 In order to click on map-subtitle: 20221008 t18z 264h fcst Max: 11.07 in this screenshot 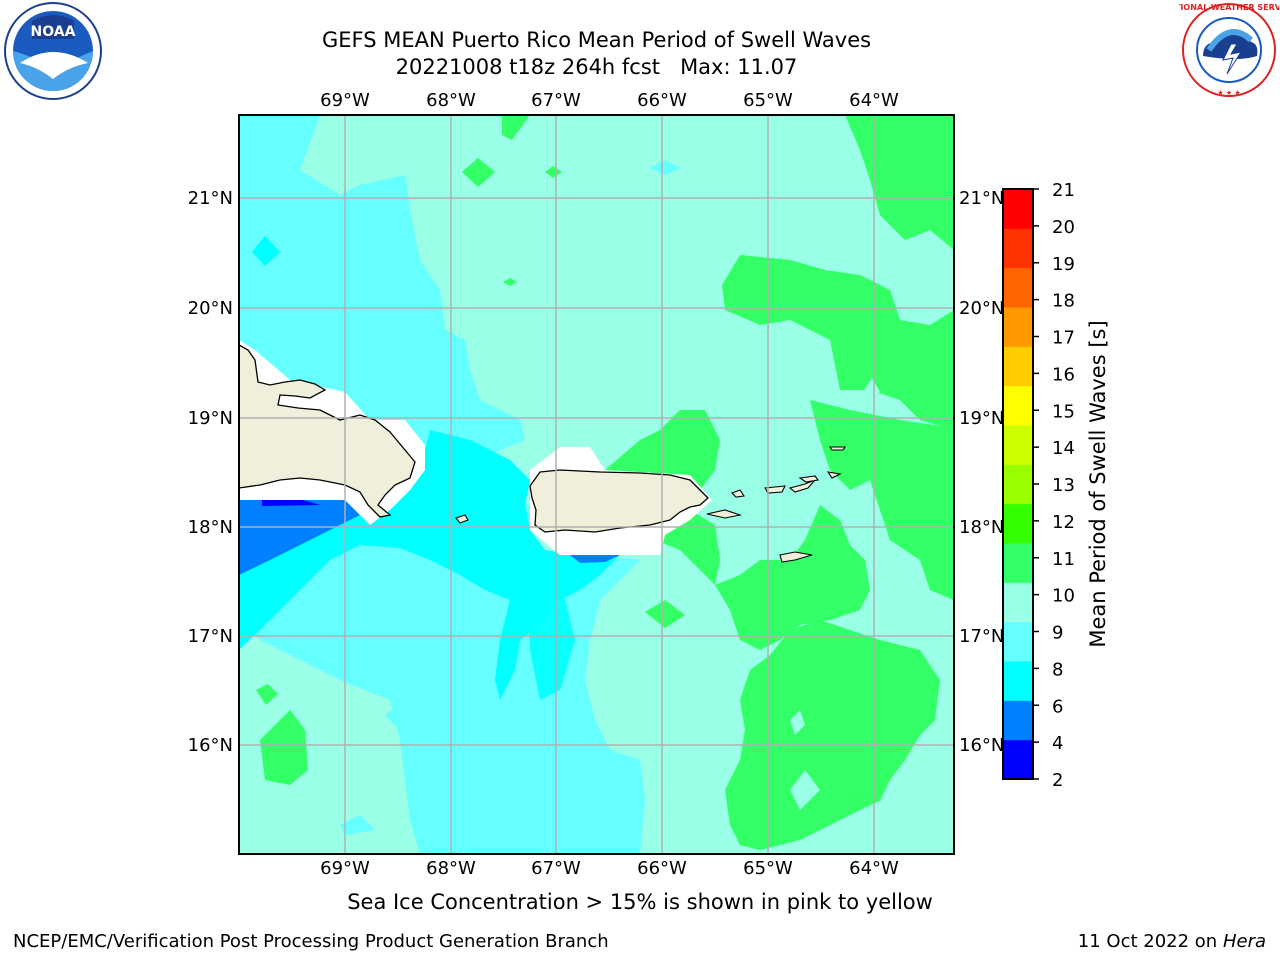, I will do `click(596, 67)`.